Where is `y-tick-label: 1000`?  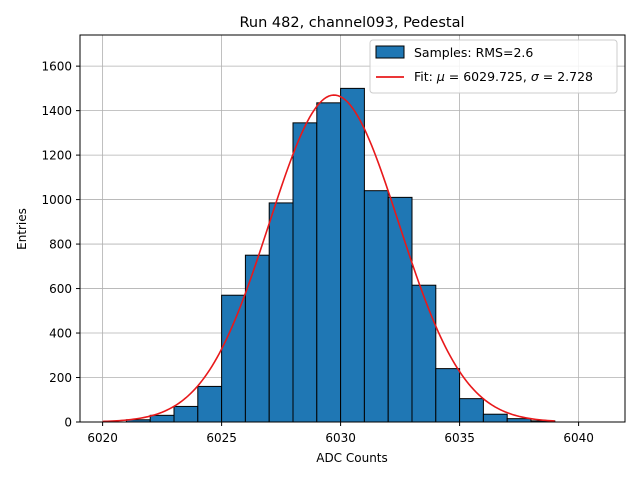
y-tick-label: 1000 is located at coordinates (56, 200).